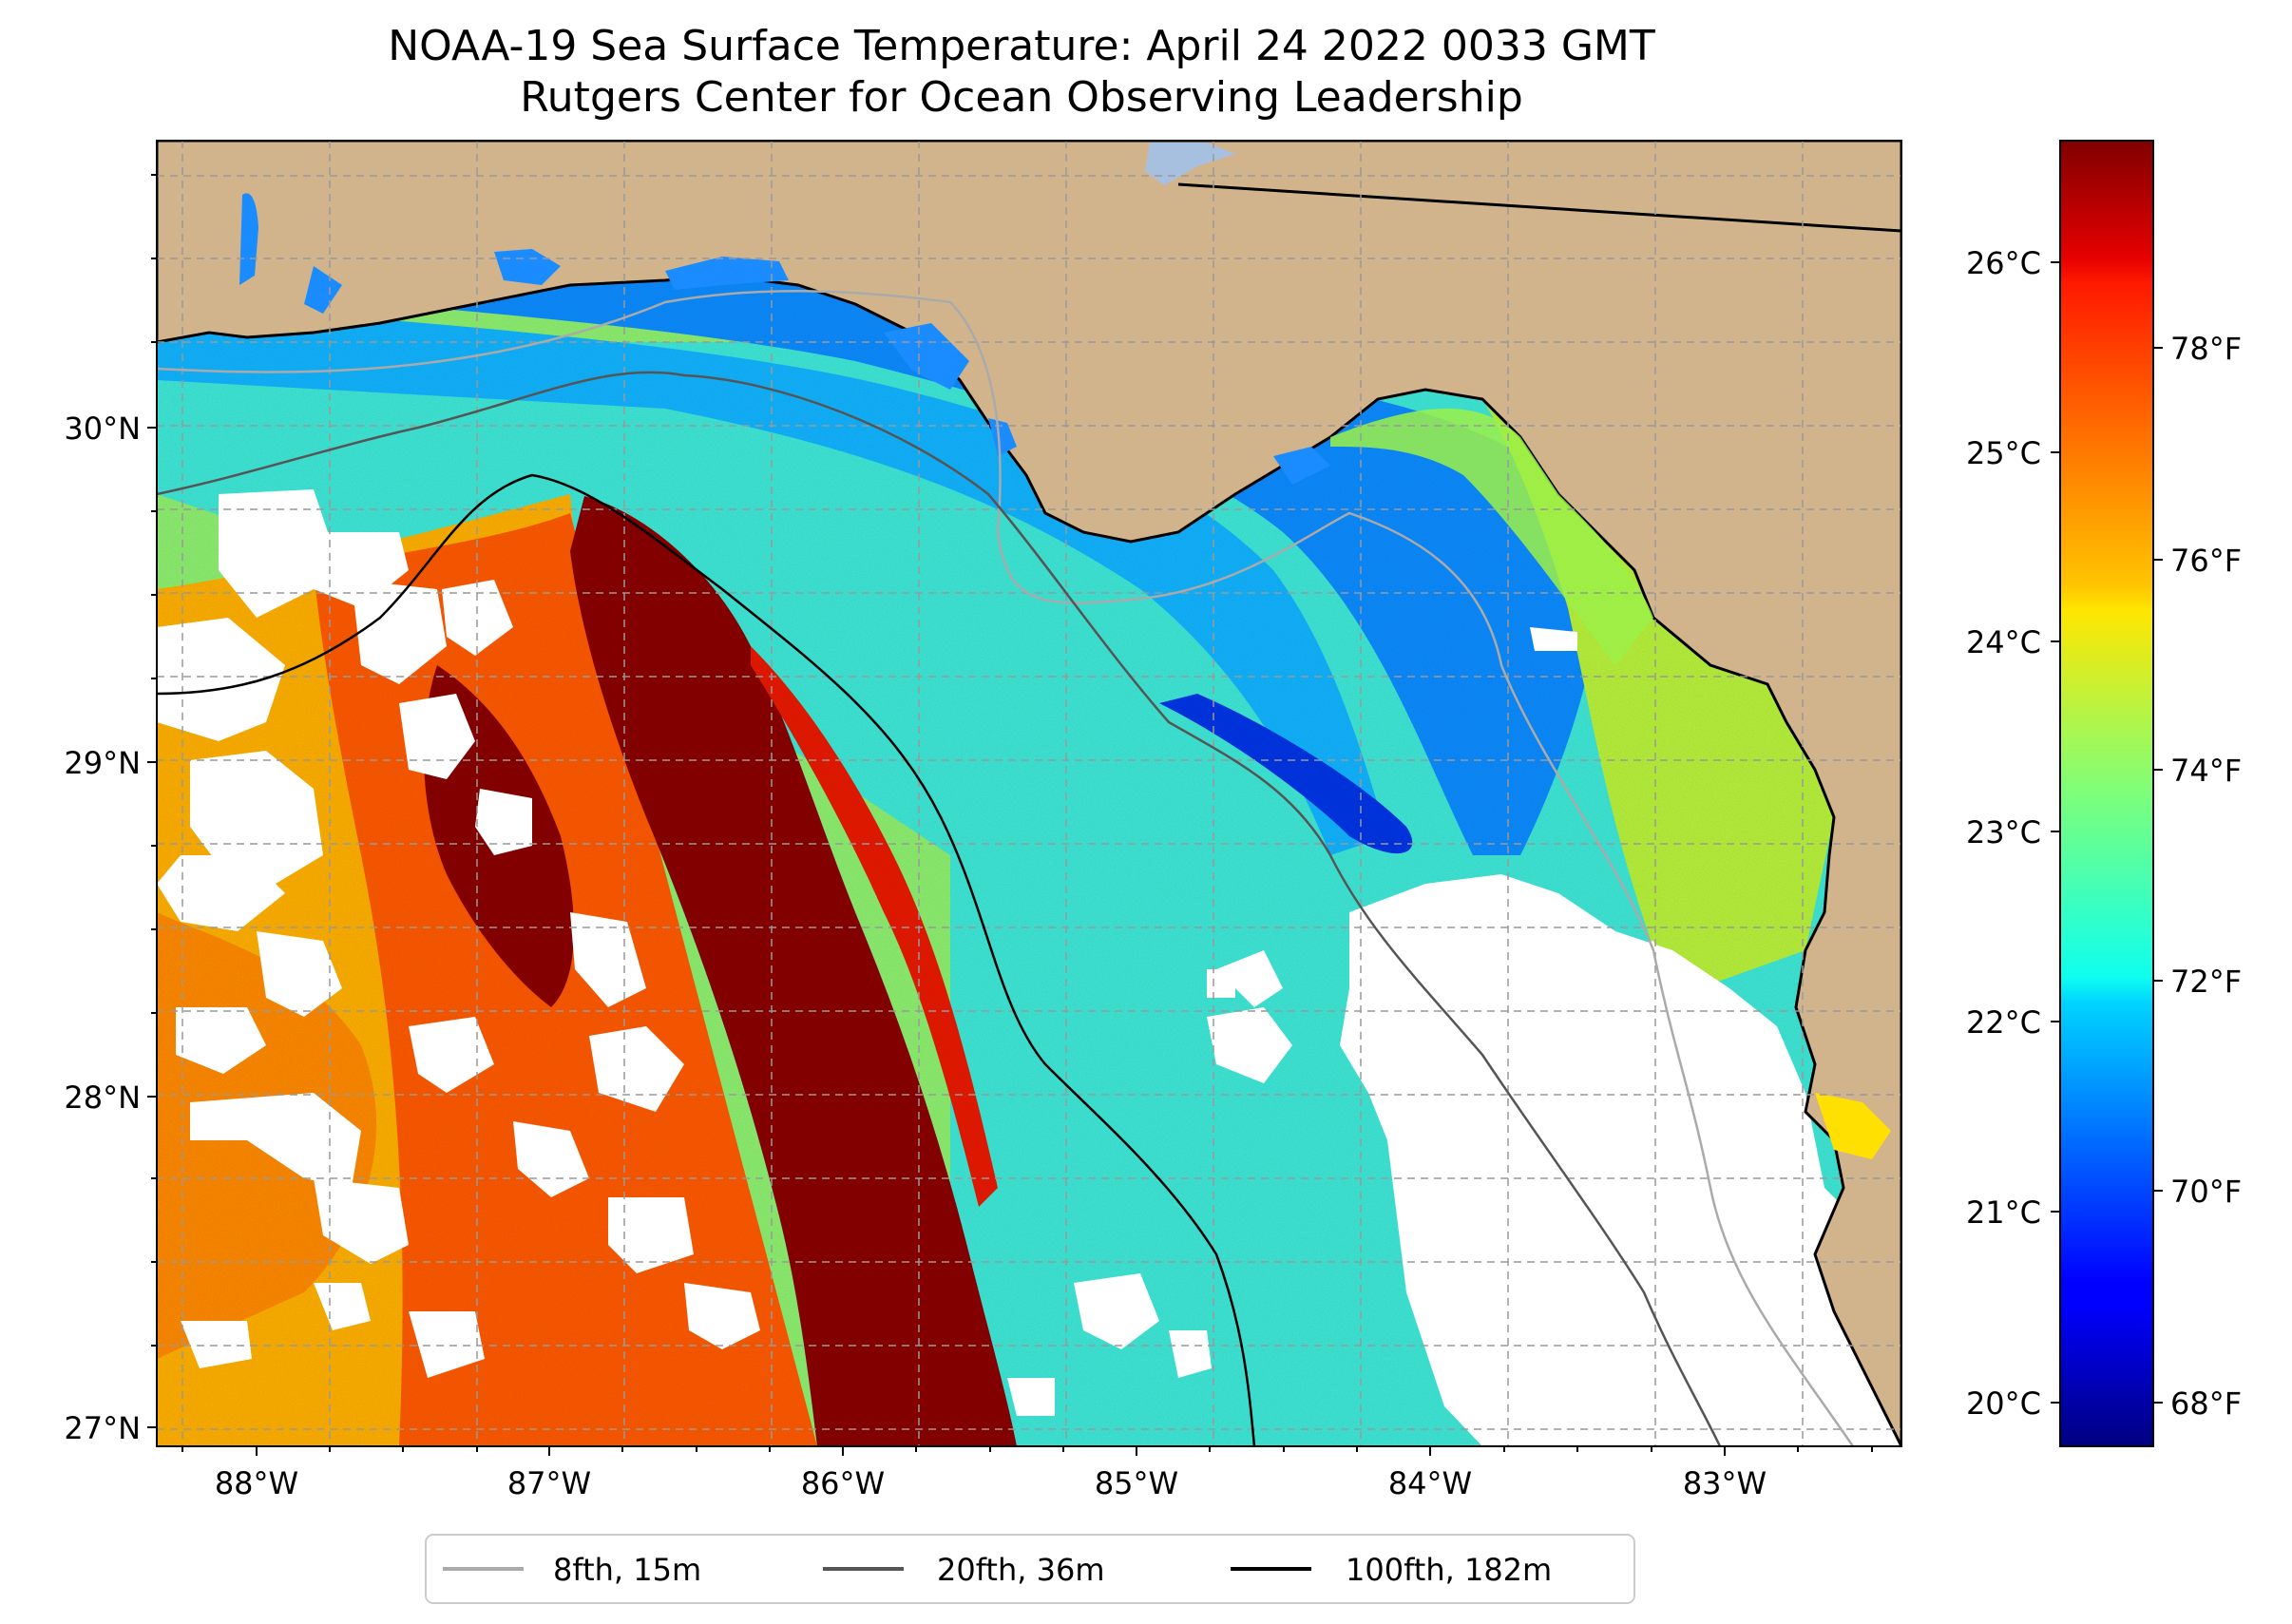 The width and height of the screenshot is (2292, 1624). Describe the element at coordinates (1430, 1483) in the screenshot. I see `lon-label-84w: 84°W` at that location.